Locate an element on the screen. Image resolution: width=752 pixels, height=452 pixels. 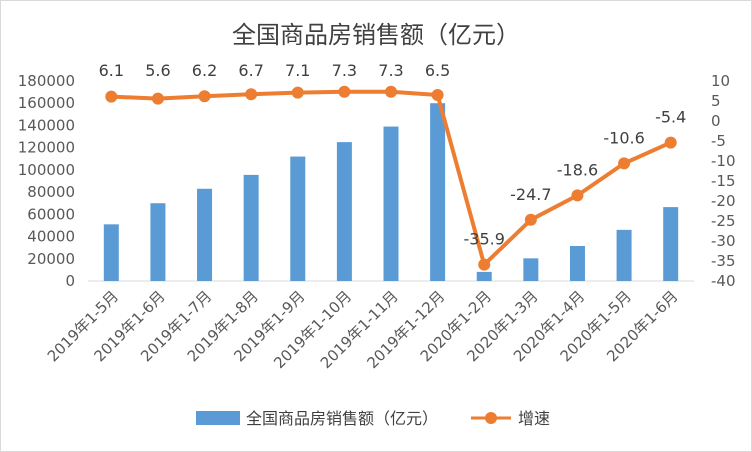
y-right-tick-label: 5 is located at coordinates (716, 101).